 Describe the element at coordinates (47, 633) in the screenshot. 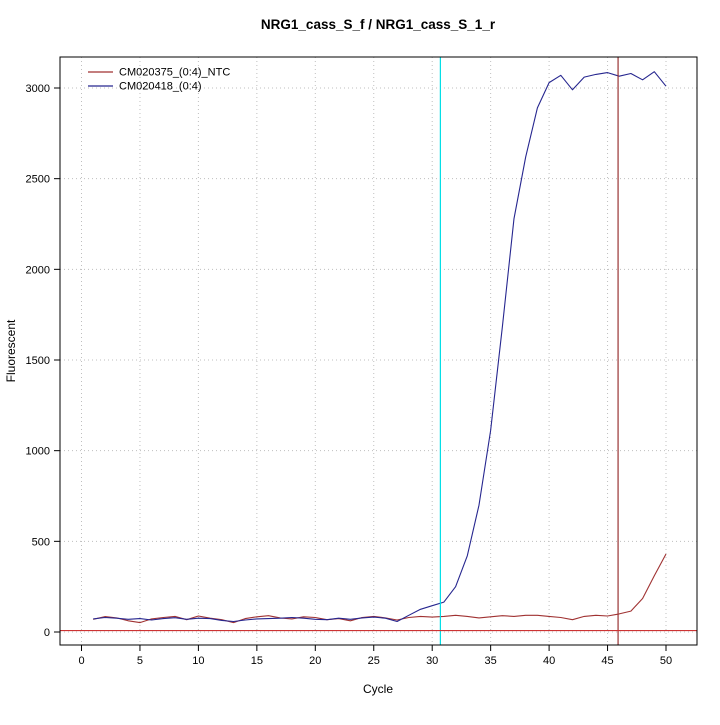

I see `y-tick-label: 0` at that location.